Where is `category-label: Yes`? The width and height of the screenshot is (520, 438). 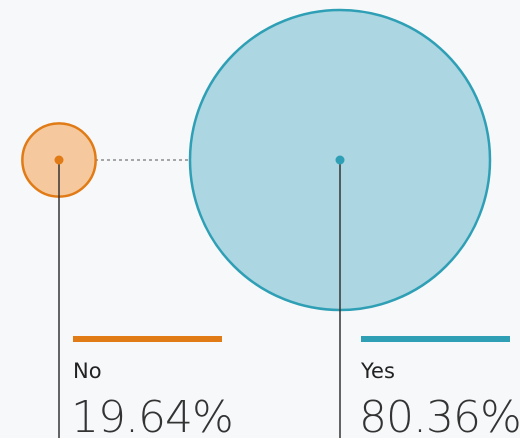 category-label: Yes is located at coordinates (377, 371).